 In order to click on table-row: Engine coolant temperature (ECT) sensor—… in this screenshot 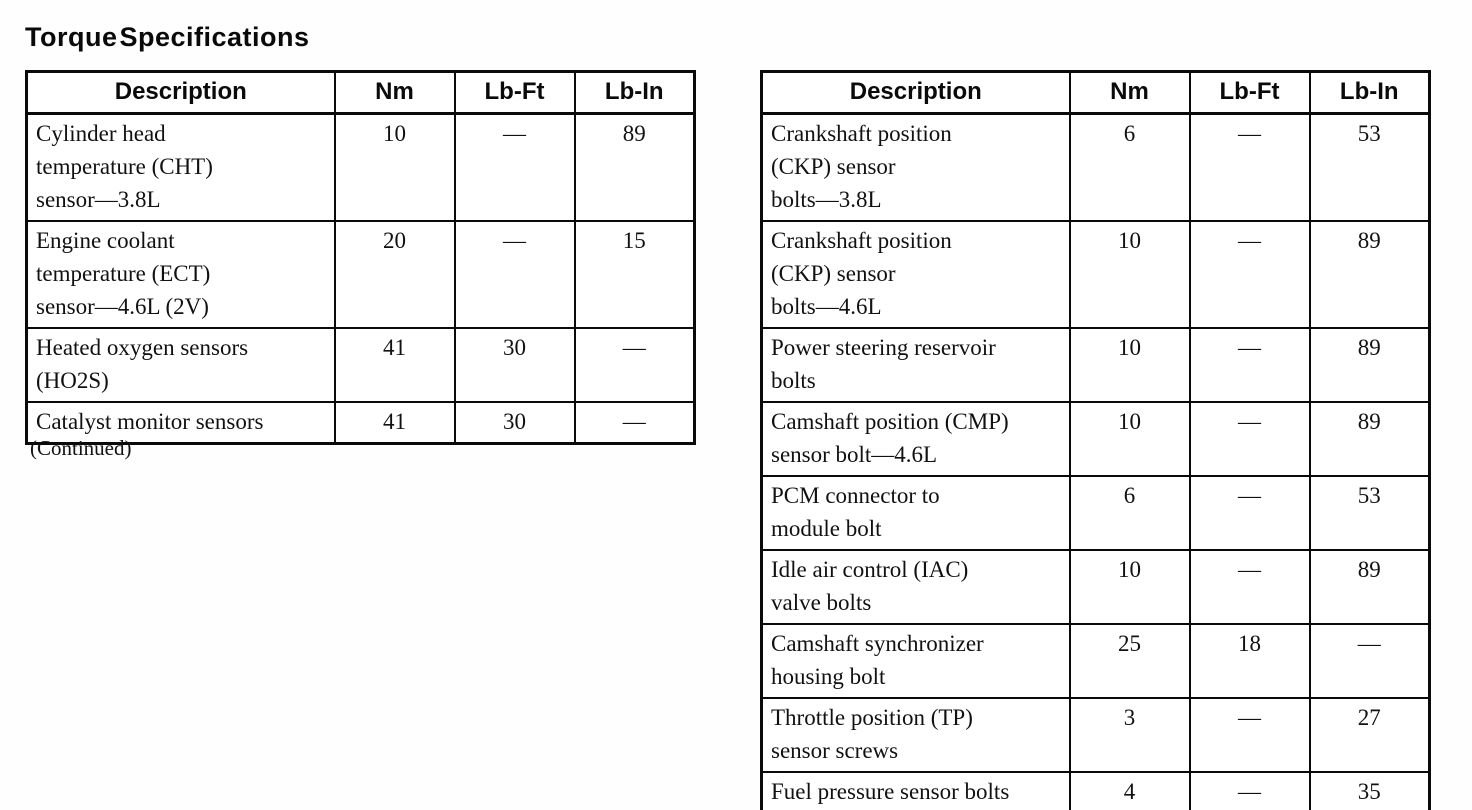, I will do `click(360, 274)`.